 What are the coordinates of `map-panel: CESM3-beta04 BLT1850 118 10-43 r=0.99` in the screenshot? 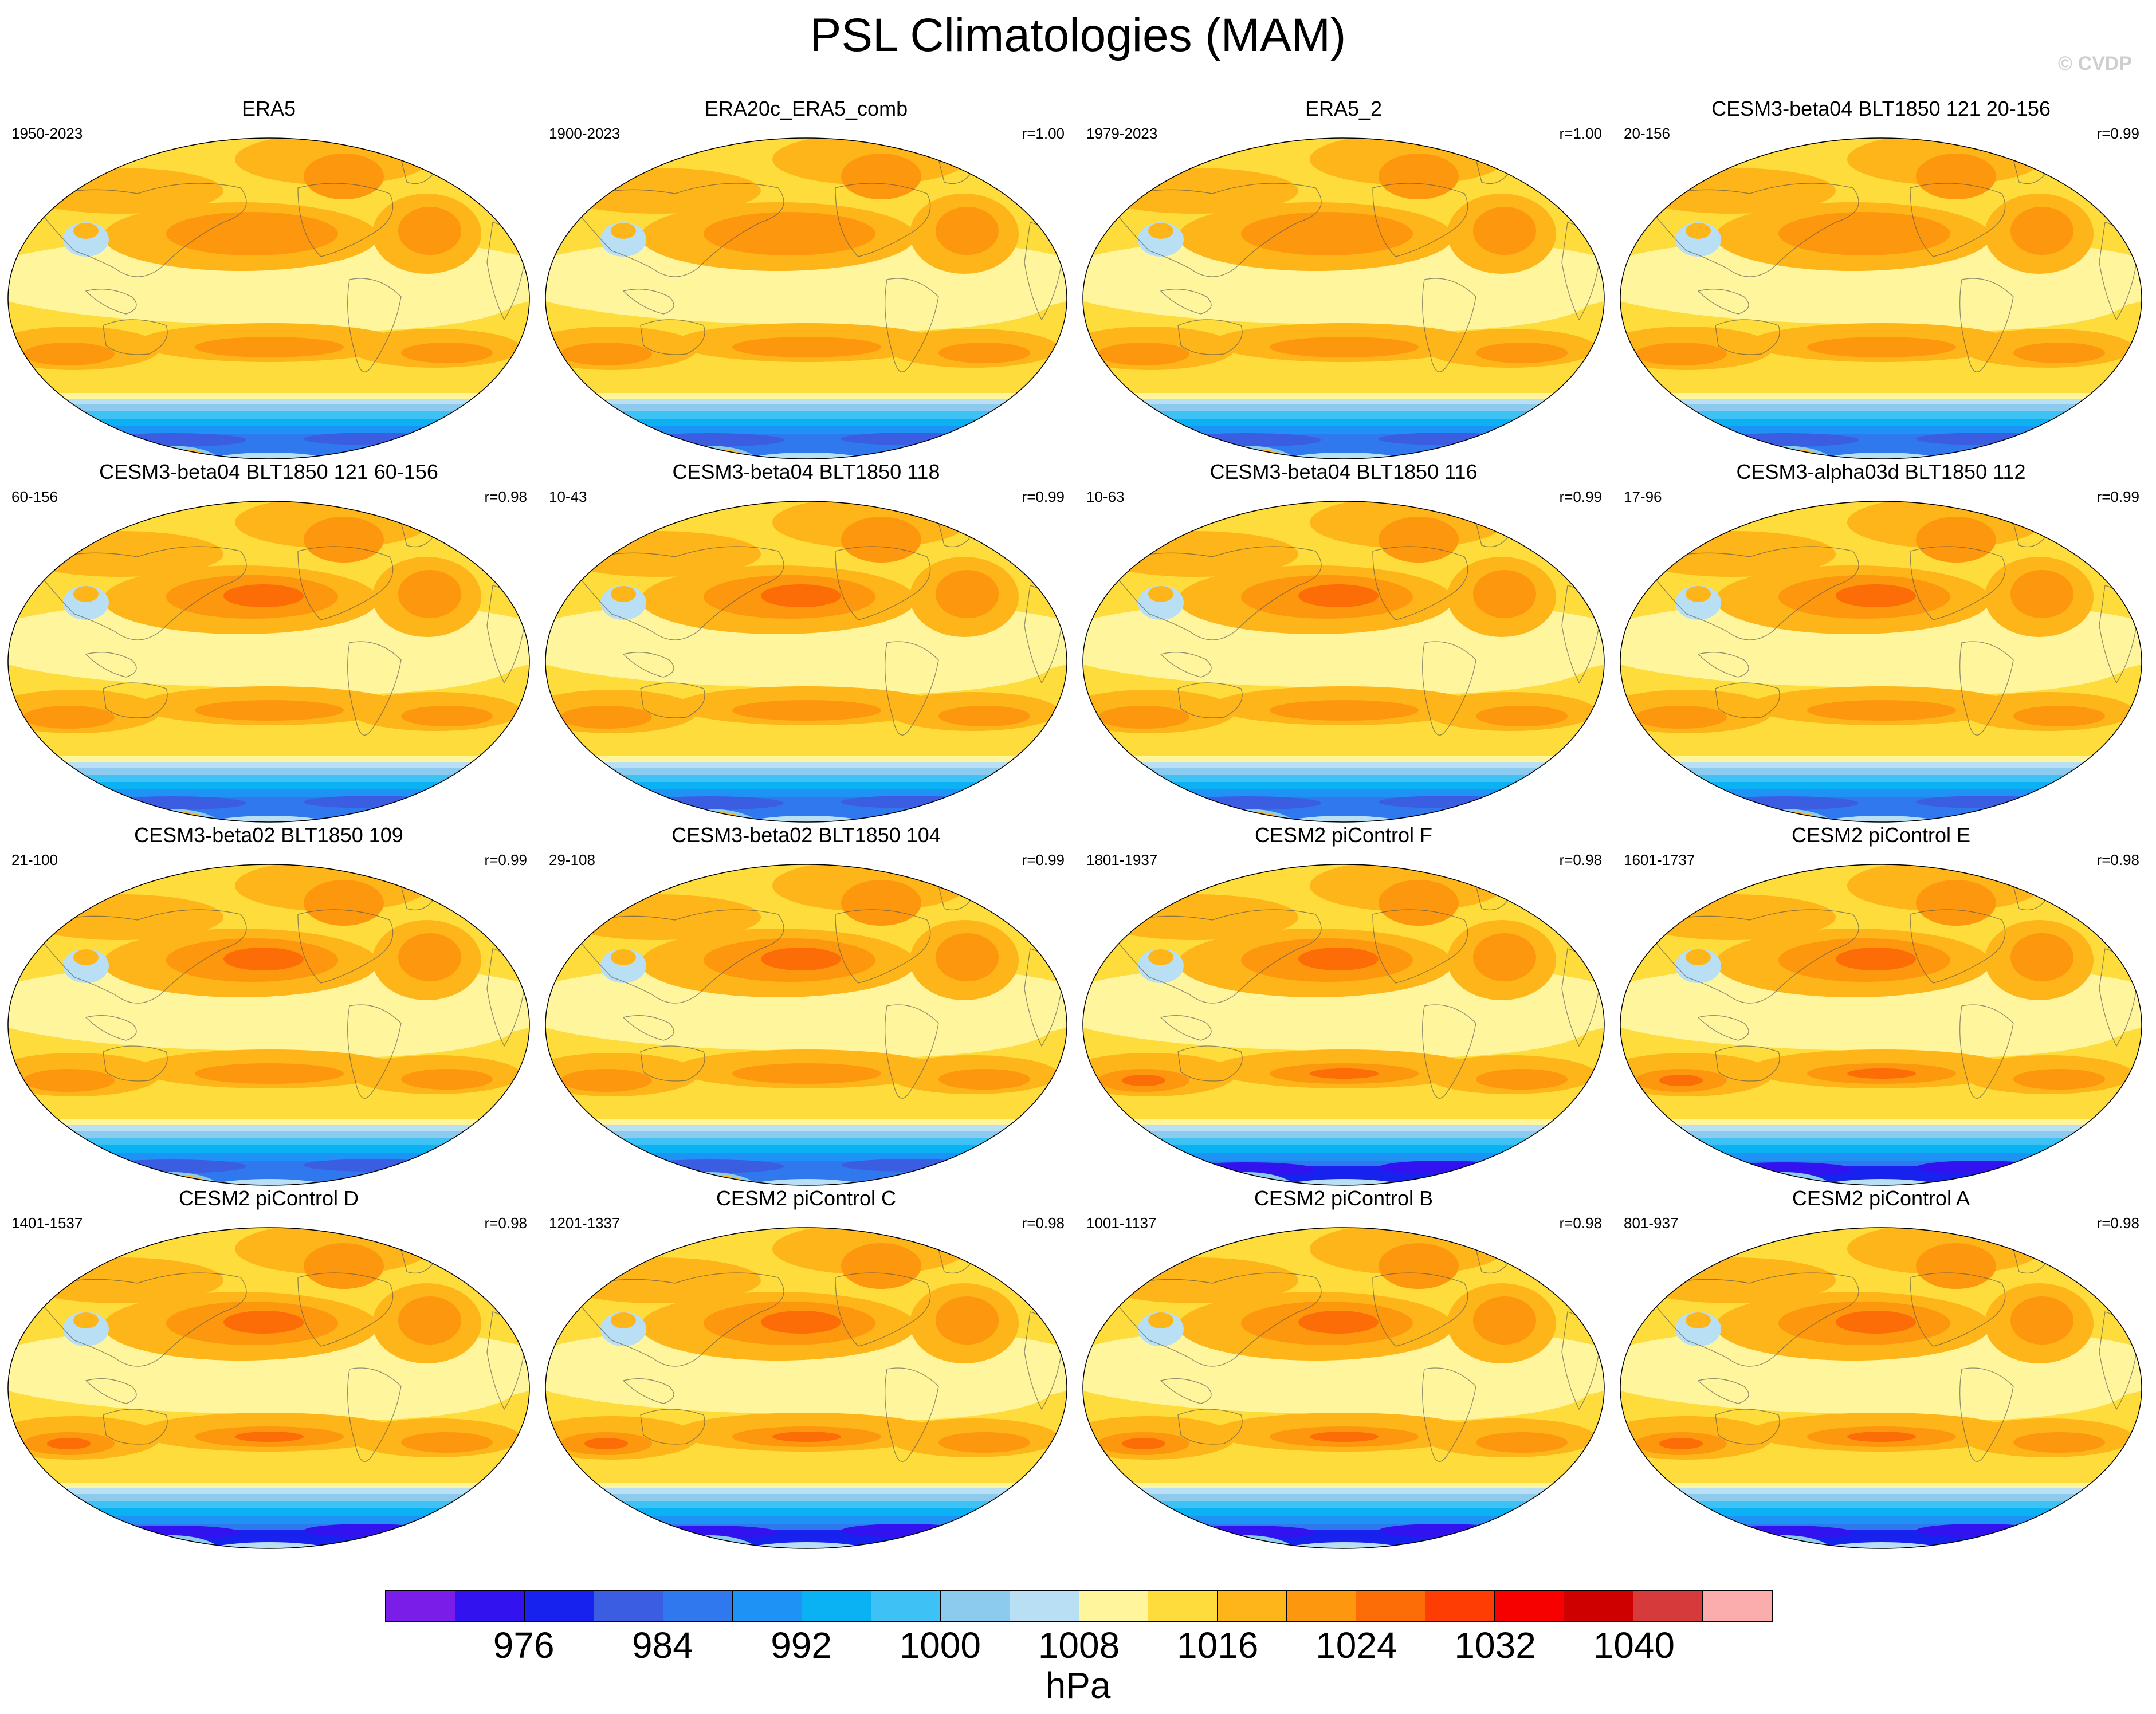 It's located at (806, 642).